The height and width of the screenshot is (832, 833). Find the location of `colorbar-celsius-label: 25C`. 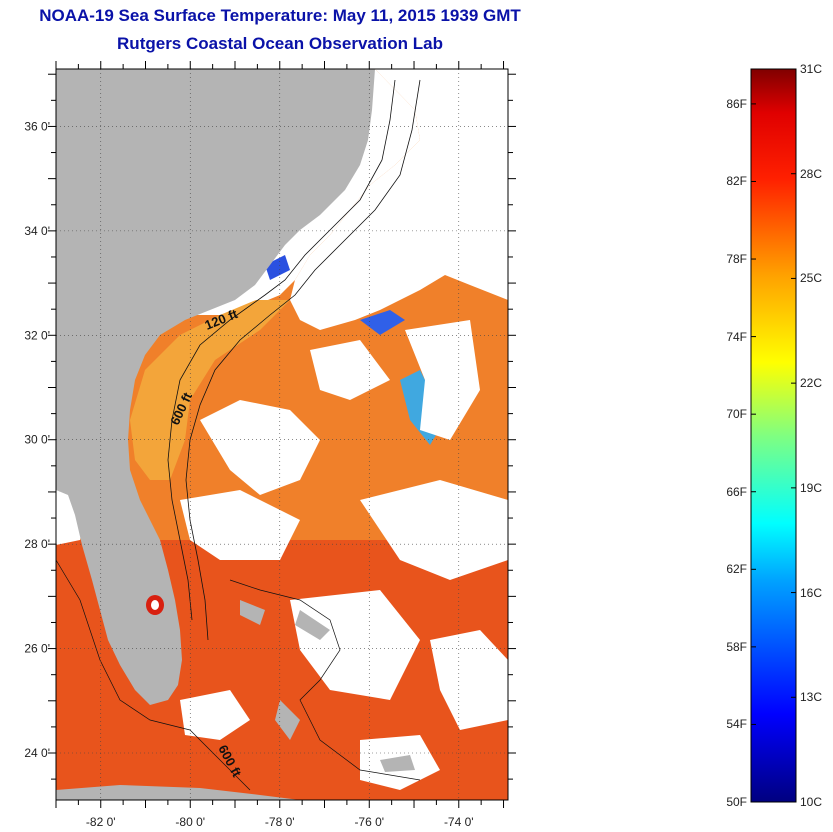

colorbar-celsius-label: 25C is located at coordinates (811, 278).